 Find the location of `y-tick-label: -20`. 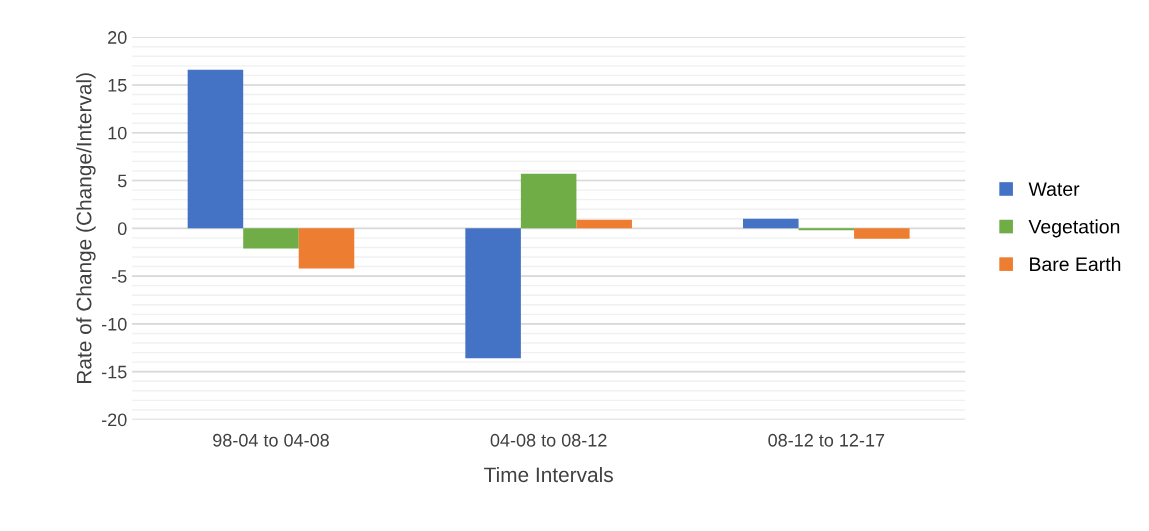

y-tick-label: -20 is located at coordinates (114, 420).